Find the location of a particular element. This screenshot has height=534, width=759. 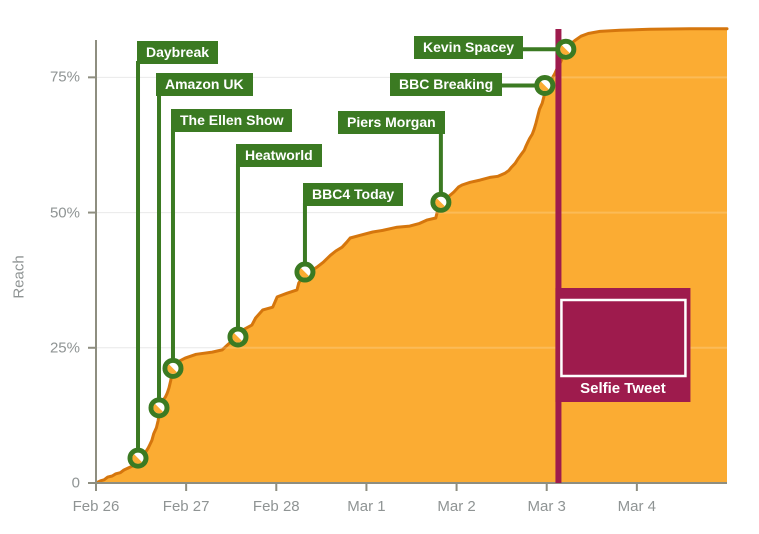

annotation-label-the-ellen-show: The Ellen Show is located at coordinates (232, 120).